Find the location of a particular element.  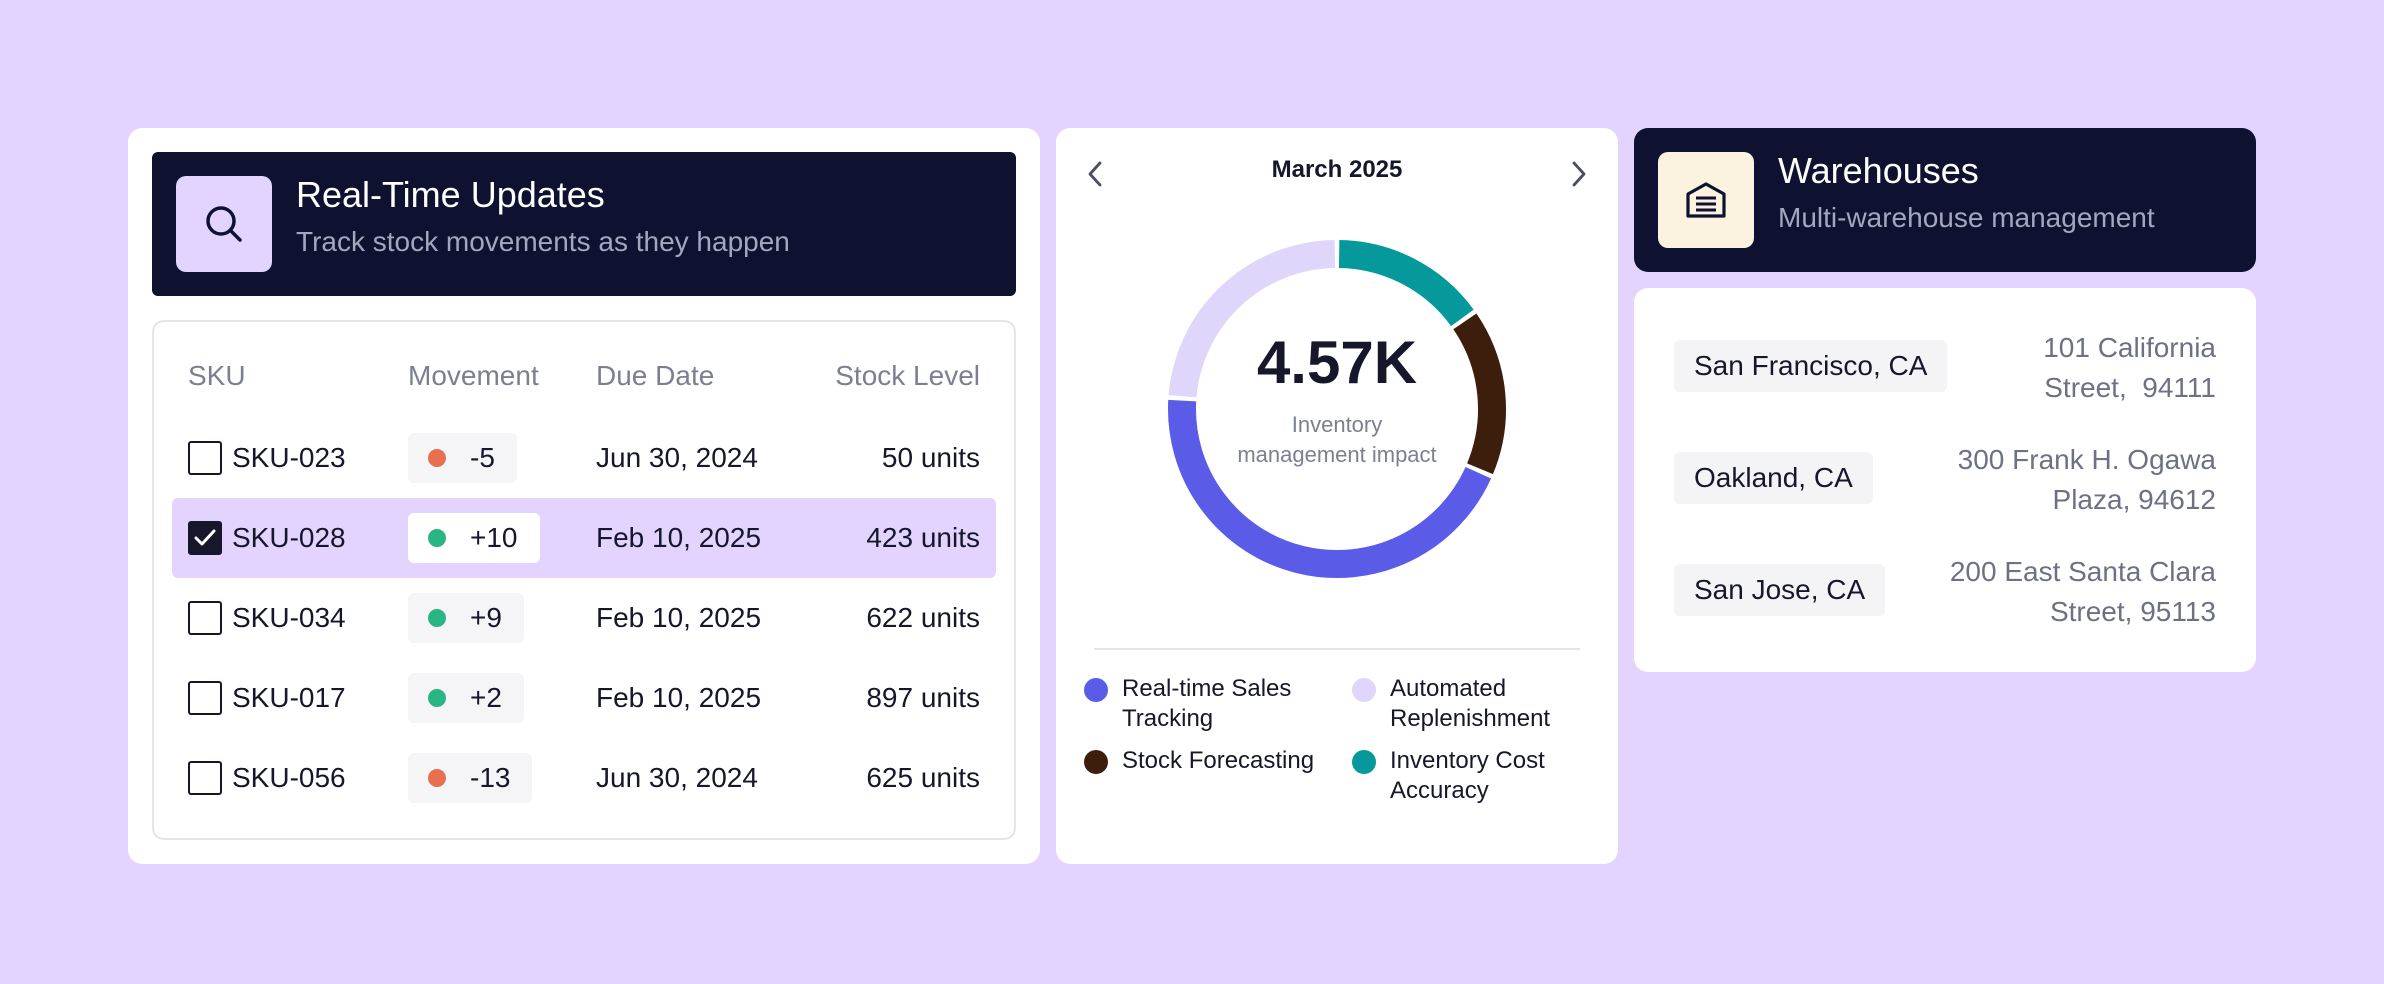

stock-level-cell: 423 units is located at coordinates (923, 537).